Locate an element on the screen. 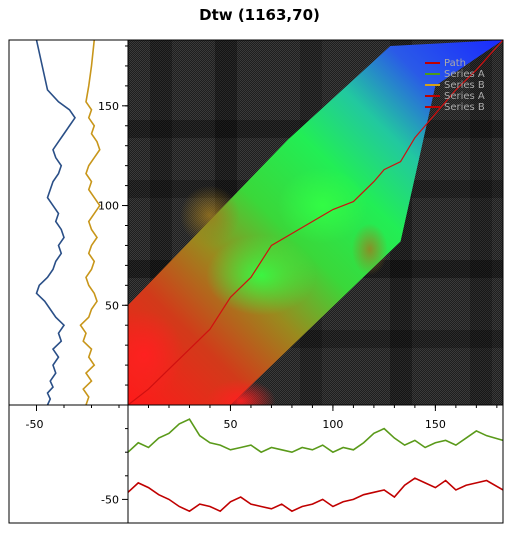  y-tick-label: 50 is located at coordinates (112, 305).